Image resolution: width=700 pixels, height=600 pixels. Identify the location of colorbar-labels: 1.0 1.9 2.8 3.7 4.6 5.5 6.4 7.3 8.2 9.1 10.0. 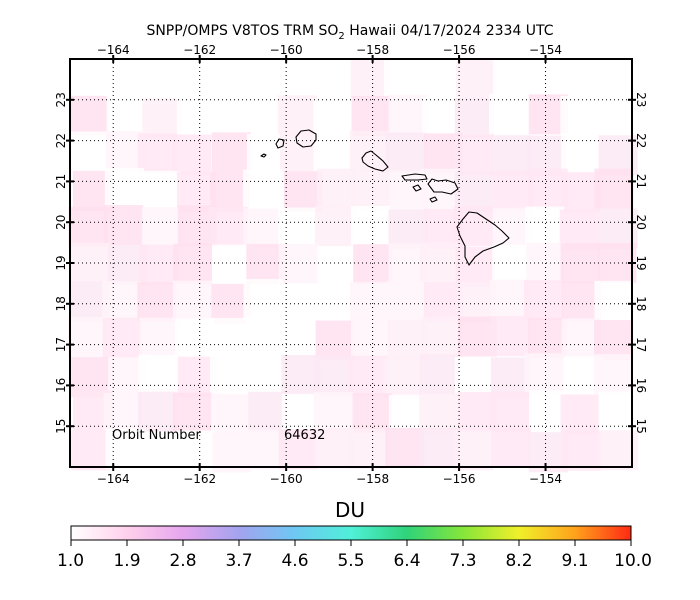
(354, 561).